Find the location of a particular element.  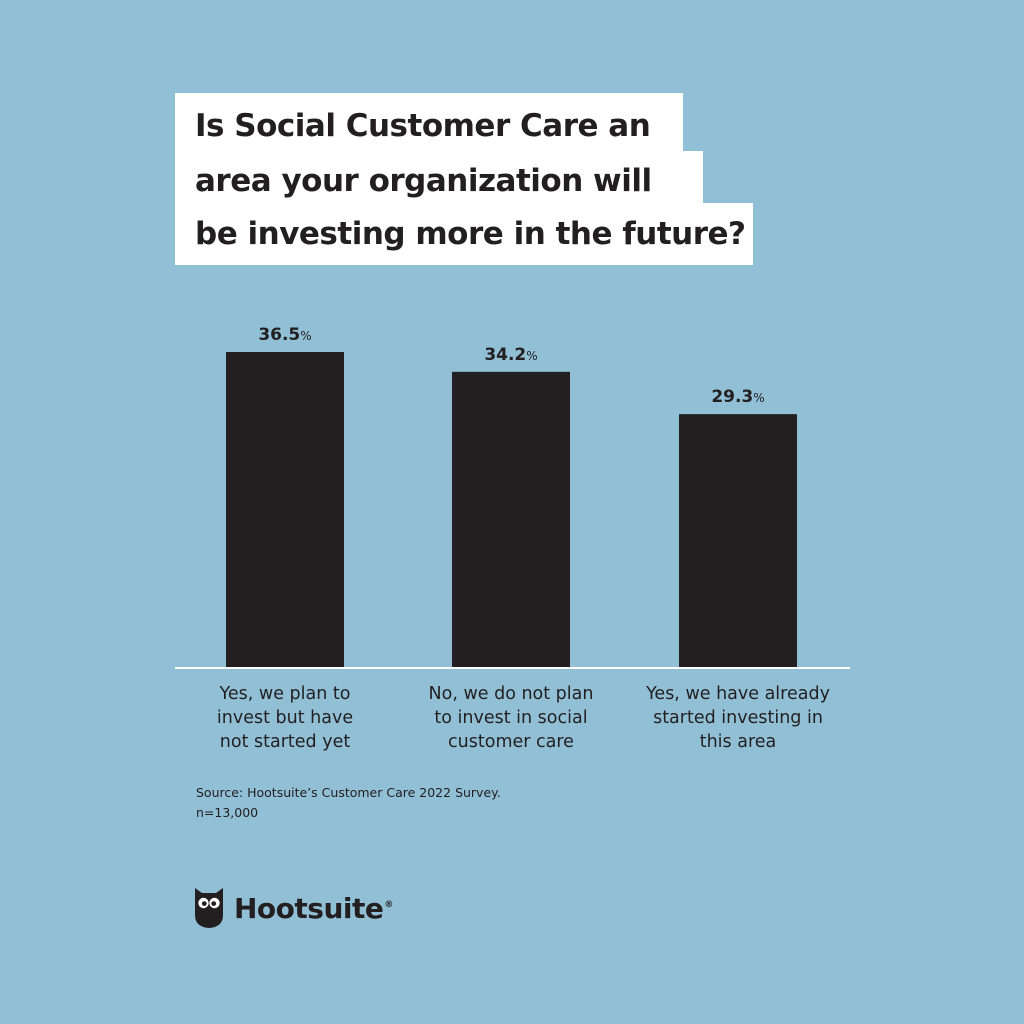

value-label-3: 29.3% is located at coordinates (737, 397).